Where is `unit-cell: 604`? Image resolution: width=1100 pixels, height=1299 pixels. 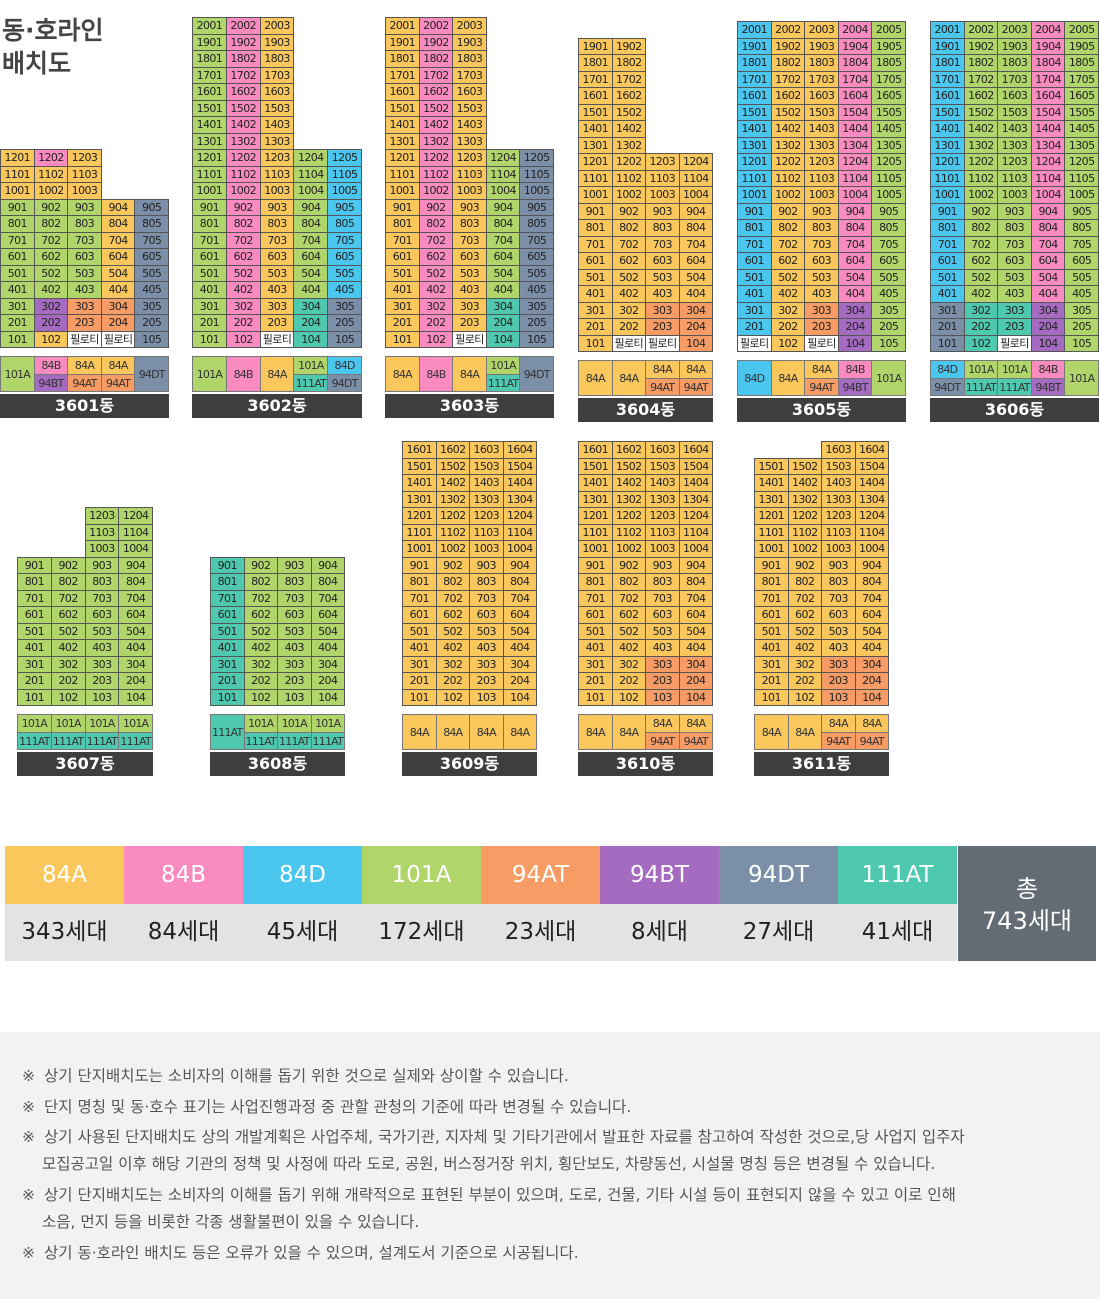
unit-cell: 604 is located at coordinates (519, 615).